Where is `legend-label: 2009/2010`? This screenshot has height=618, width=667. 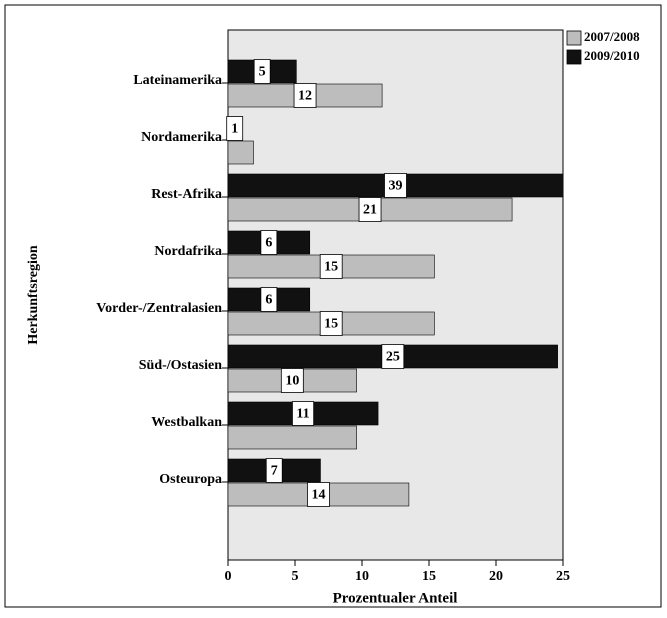 legend-label: 2009/2010 is located at coordinates (612, 55).